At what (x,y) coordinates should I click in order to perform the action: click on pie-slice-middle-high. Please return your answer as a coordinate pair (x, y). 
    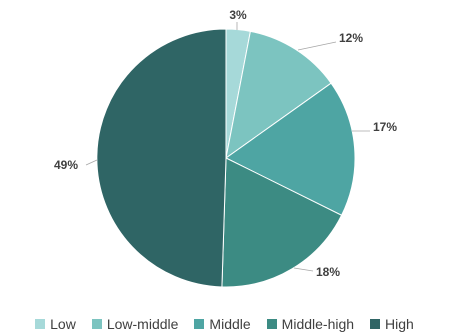
    Looking at the image, I should click on (282, 222).